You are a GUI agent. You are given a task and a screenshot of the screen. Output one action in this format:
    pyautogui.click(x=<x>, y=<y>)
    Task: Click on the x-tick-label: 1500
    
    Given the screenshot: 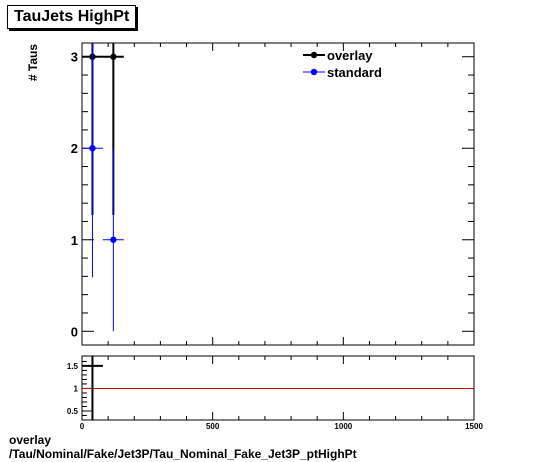 What is the action you would take?
    pyautogui.click(x=474, y=426)
    